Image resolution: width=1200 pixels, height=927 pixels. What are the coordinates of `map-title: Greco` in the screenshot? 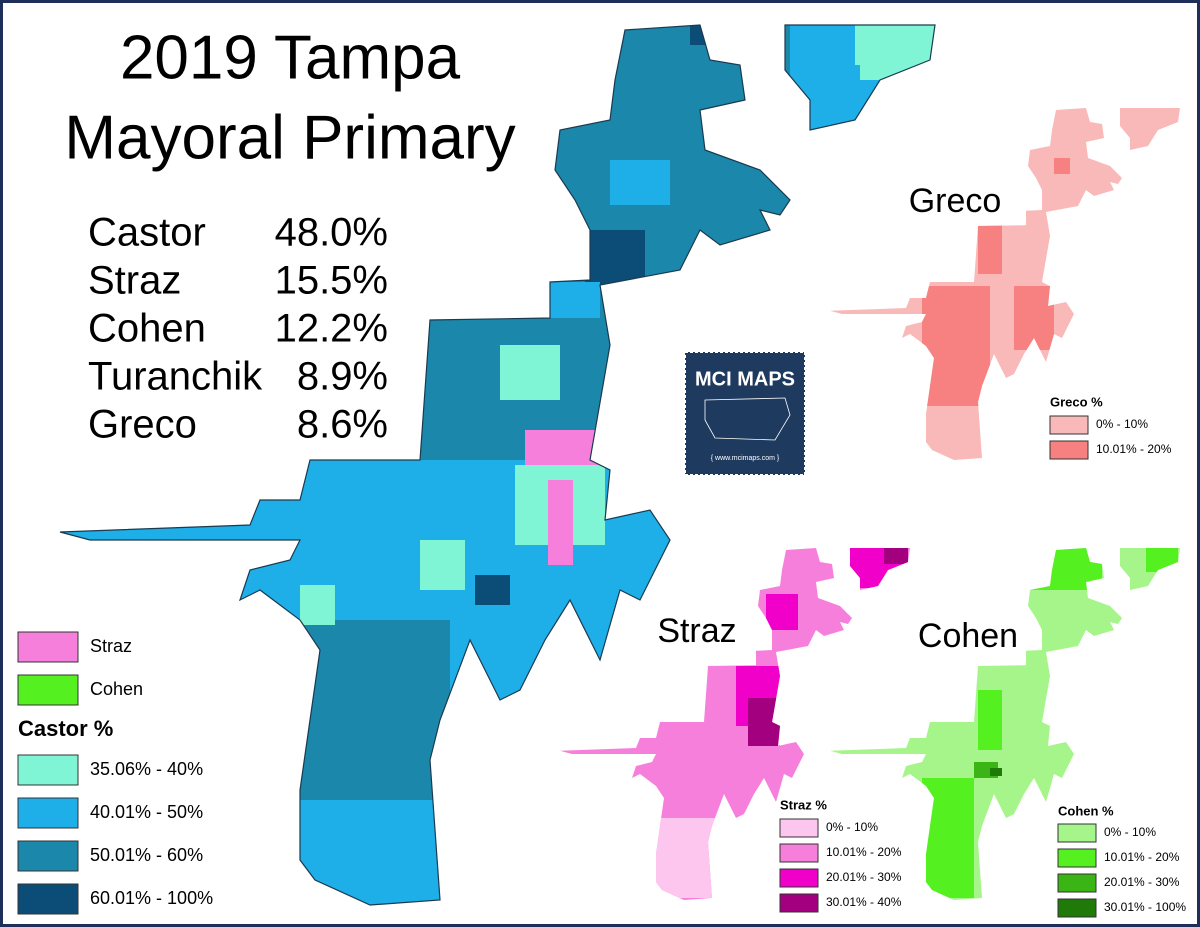 It's located at (955, 201).